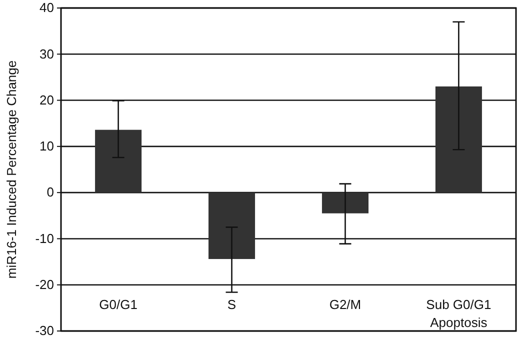  What do you see at coordinates (47, 8) in the screenshot?
I see `y-tick-label: 40` at bounding box center [47, 8].